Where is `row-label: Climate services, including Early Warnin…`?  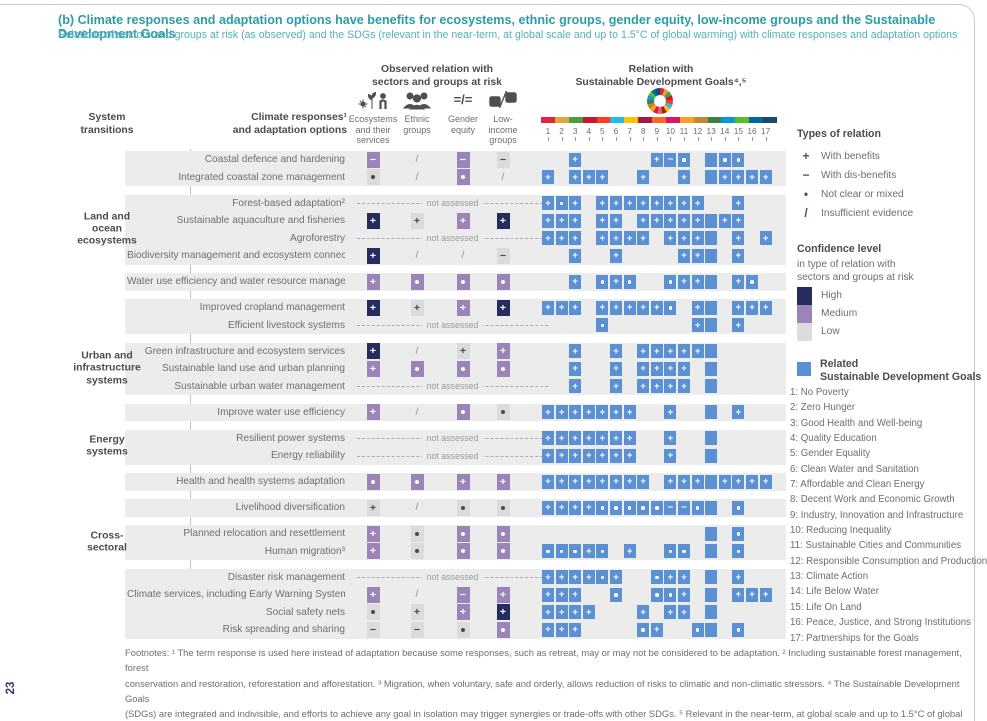 row-label: Climate services, including Early Warnin… is located at coordinates (236, 594).